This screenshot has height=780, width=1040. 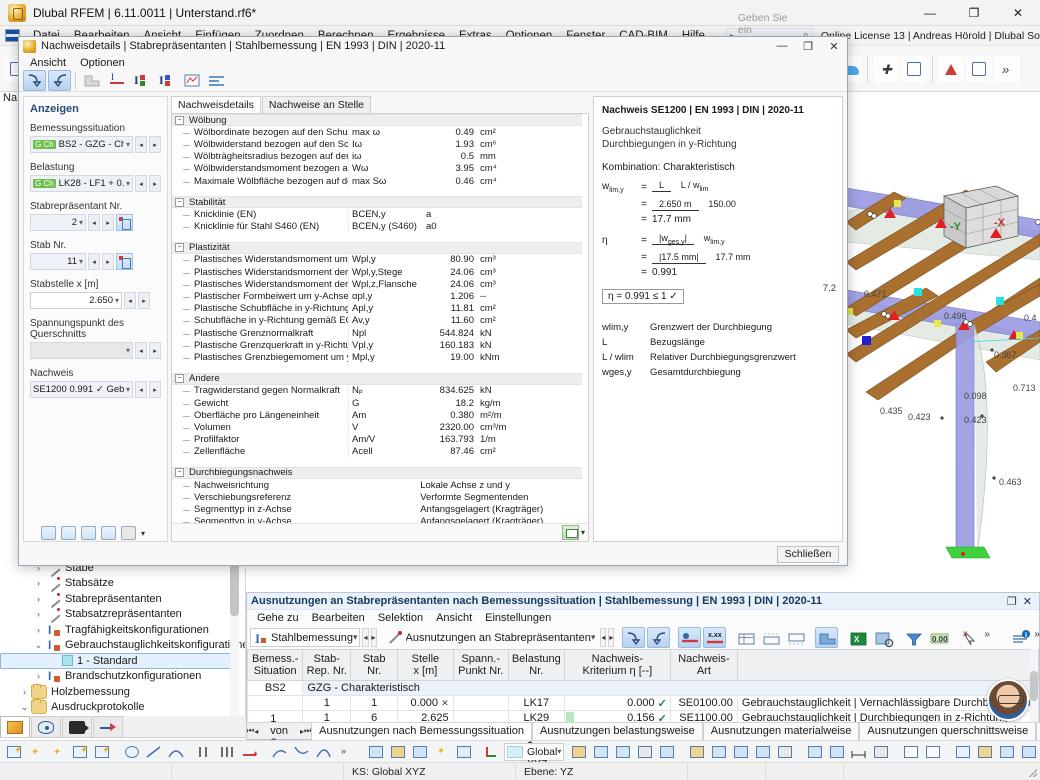 I want to click on language-flag-icon, so click(x=12, y=35).